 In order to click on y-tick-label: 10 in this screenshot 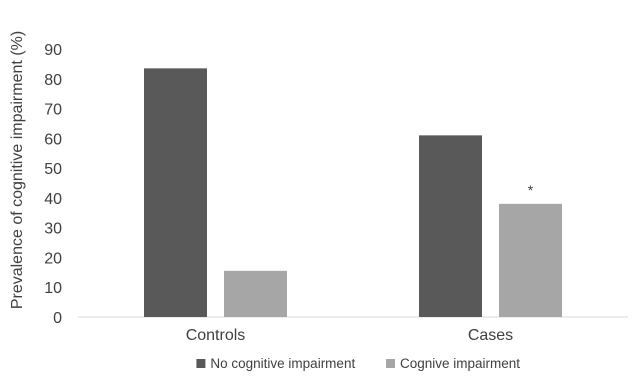, I will do `click(53, 288)`.